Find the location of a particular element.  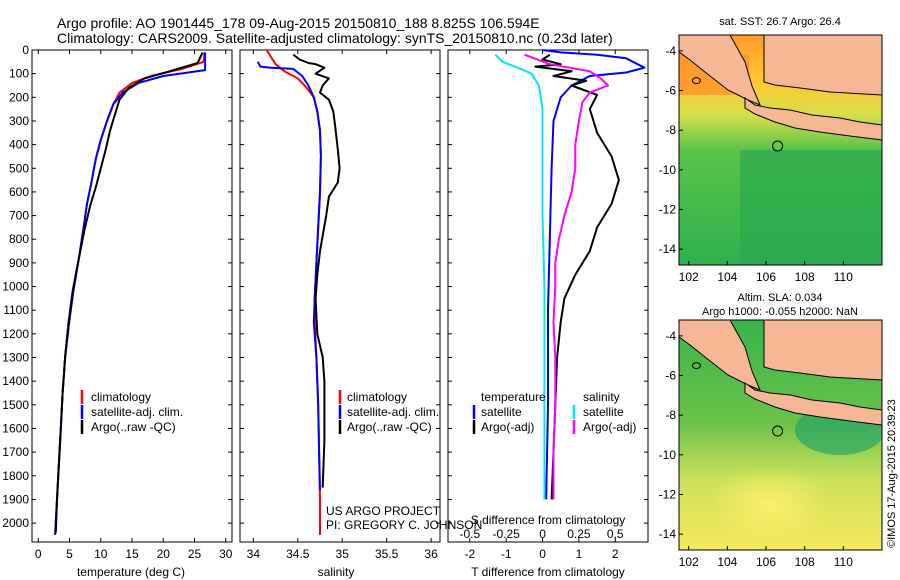

sla-map-title: Altim. SLA: 0.034 is located at coordinates (780, 298).